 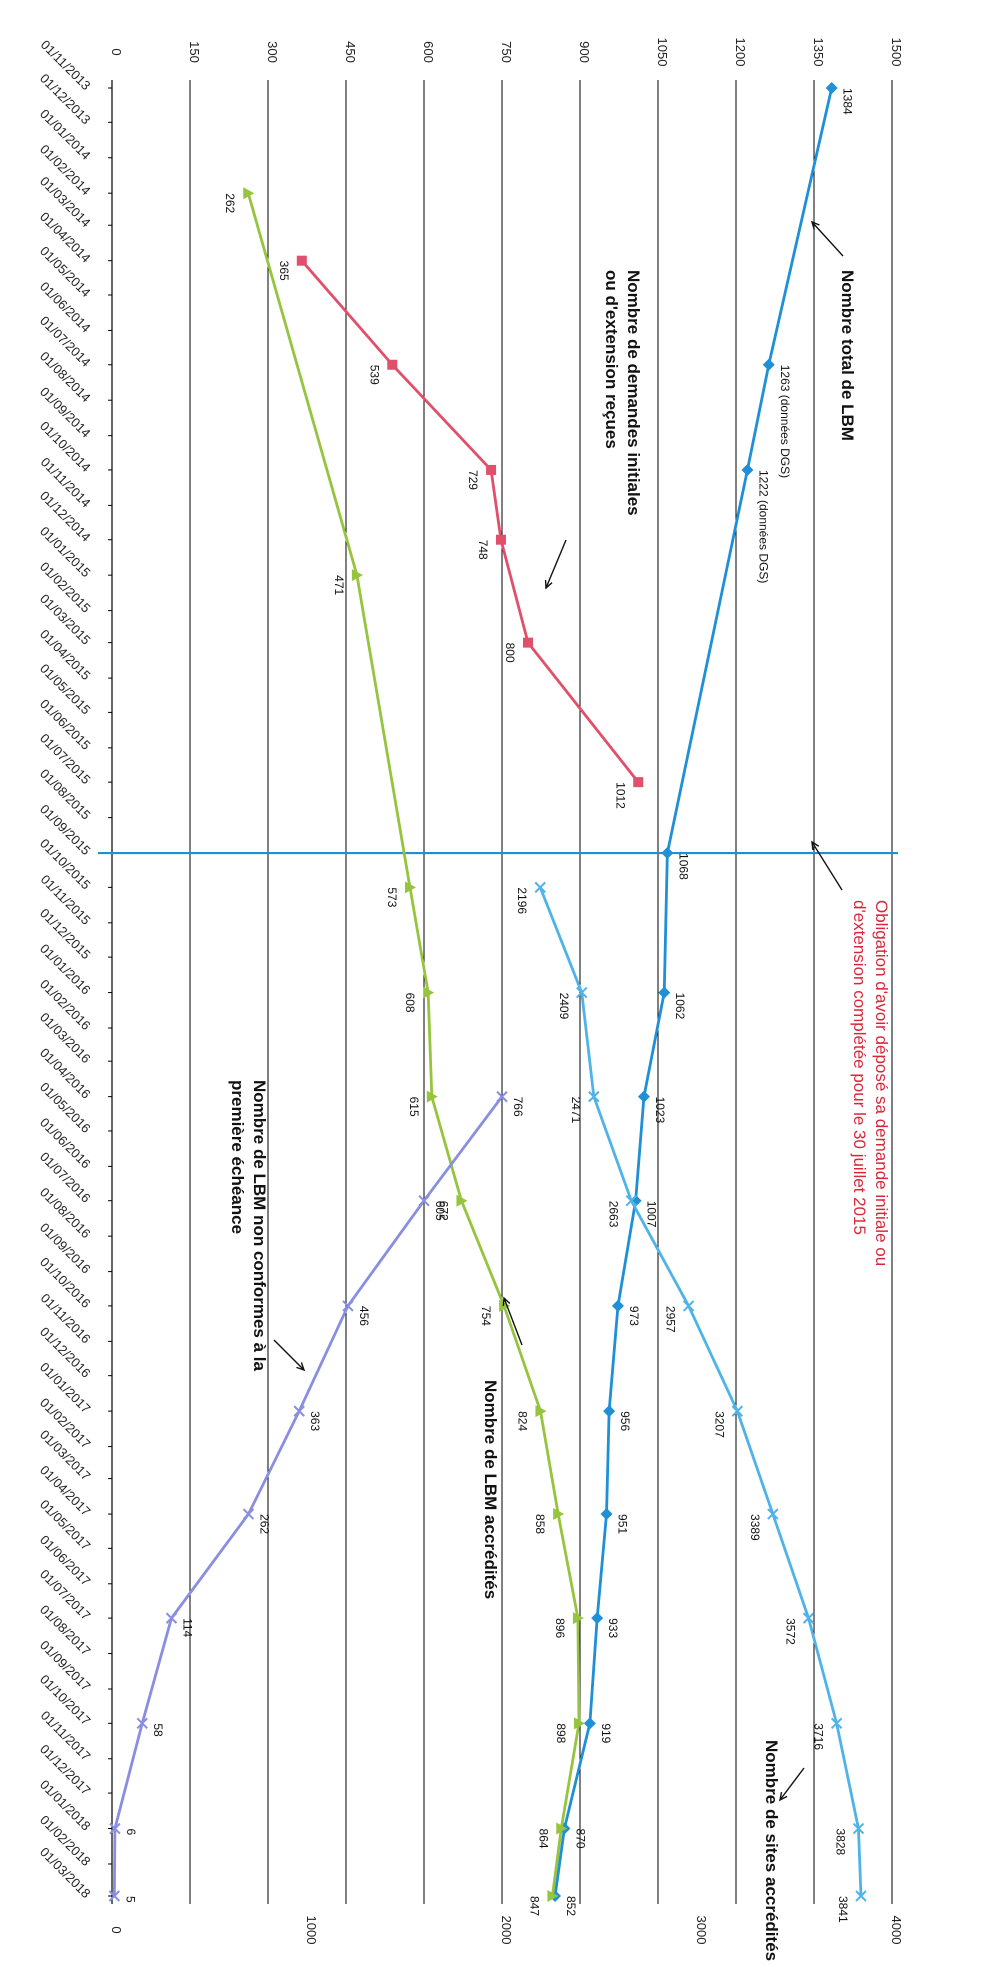 I want to click on demandes-data-label: 748, so click(x=483, y=550).